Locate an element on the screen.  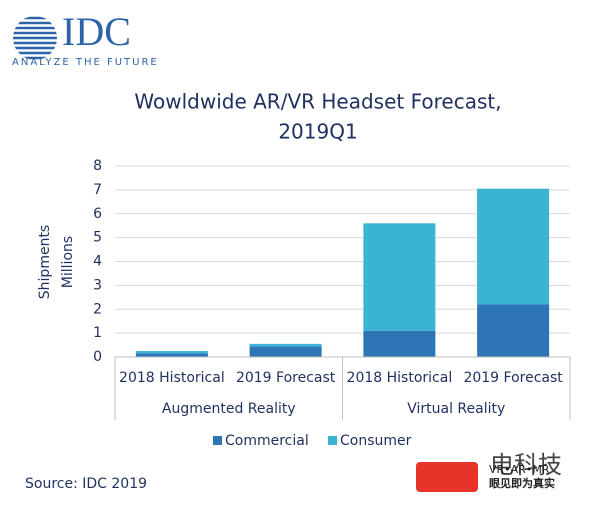
y-axis-label: Shipments is located at coordinates (45, 262).